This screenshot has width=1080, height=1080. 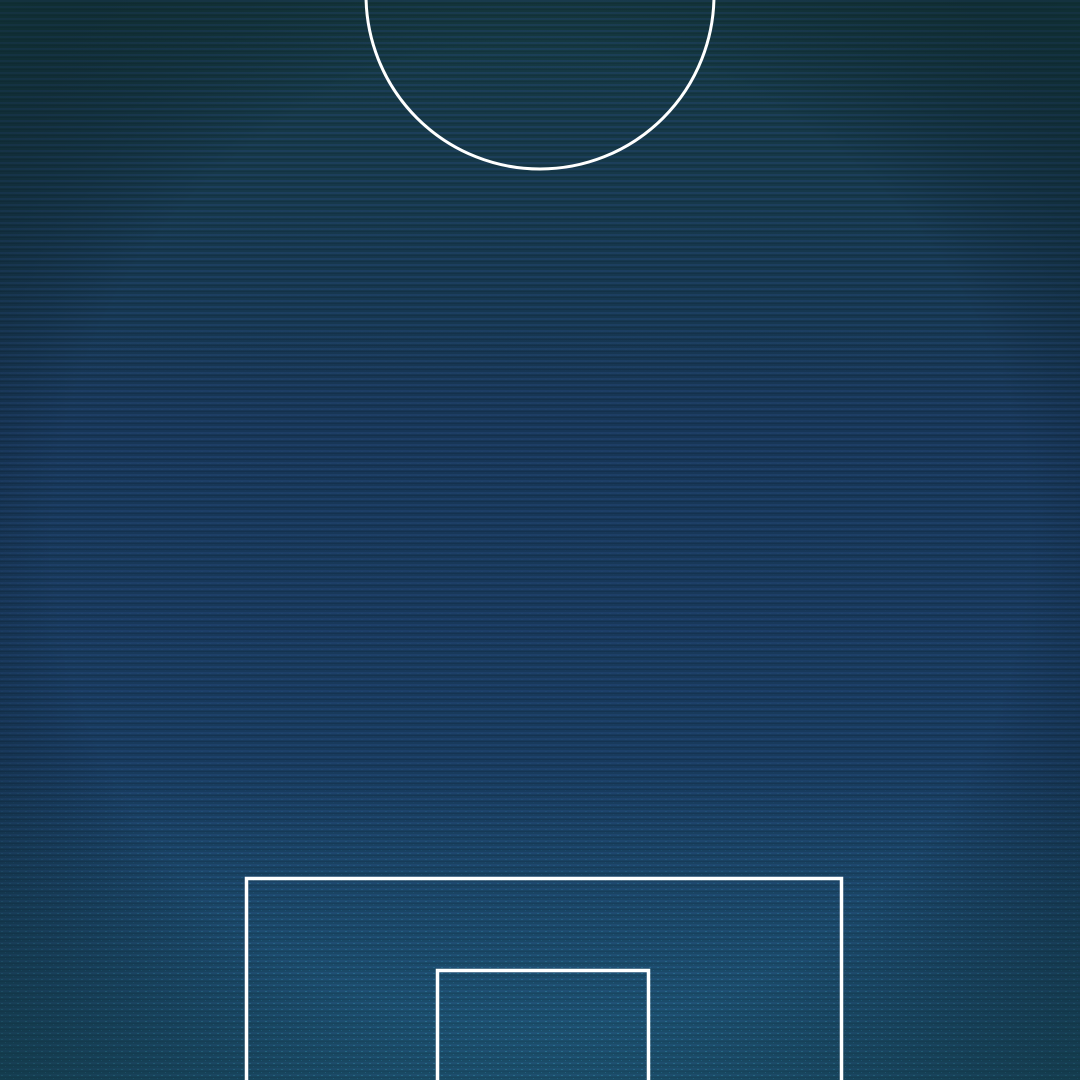 What do you see at coordinates (540, 85) in the screenshot?
I see `center-circle` at bounding box center [540, 85].